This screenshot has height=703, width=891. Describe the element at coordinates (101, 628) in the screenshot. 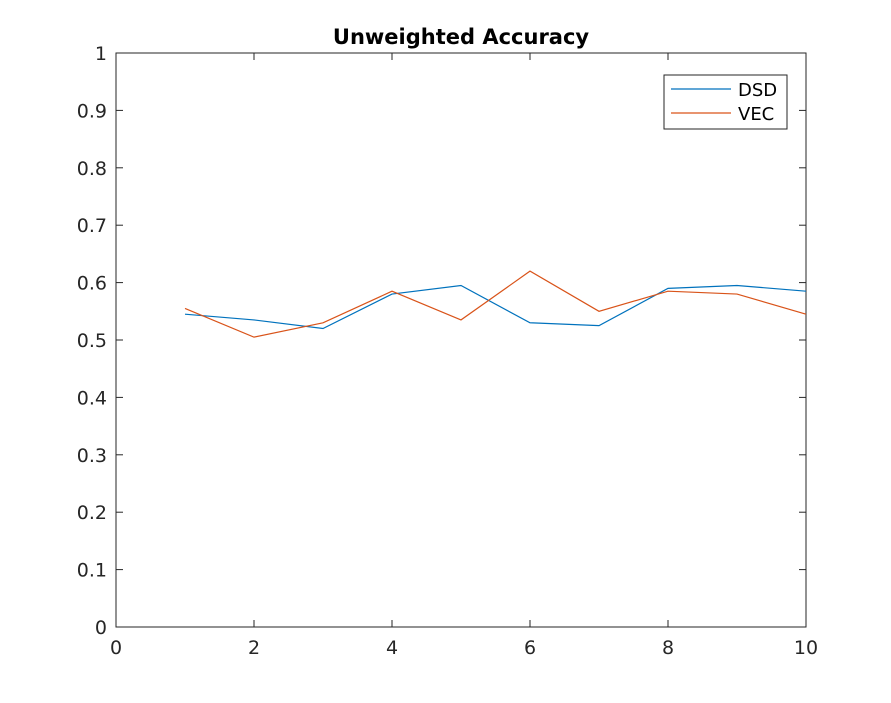

I see `y-tick-label: 0` at that location.